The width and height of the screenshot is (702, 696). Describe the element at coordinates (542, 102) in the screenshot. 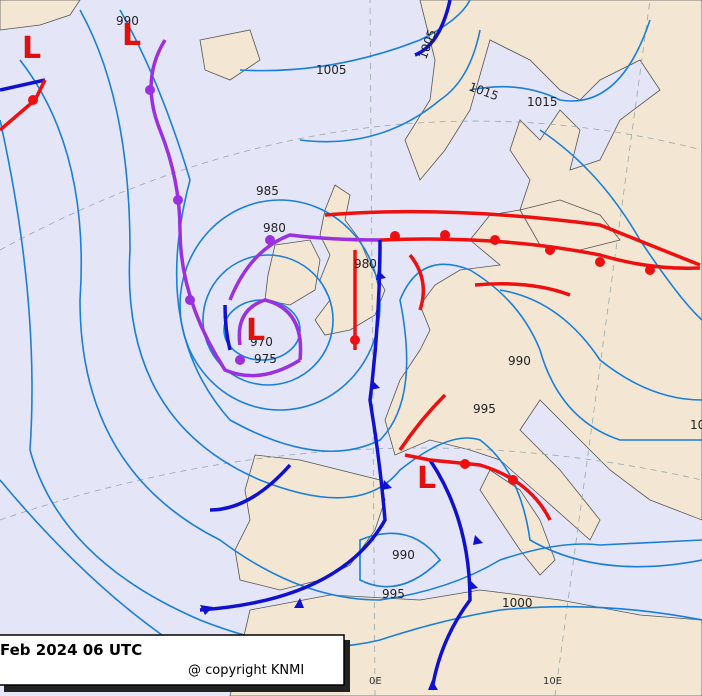

I see `isobar-label: 1015` at that location.